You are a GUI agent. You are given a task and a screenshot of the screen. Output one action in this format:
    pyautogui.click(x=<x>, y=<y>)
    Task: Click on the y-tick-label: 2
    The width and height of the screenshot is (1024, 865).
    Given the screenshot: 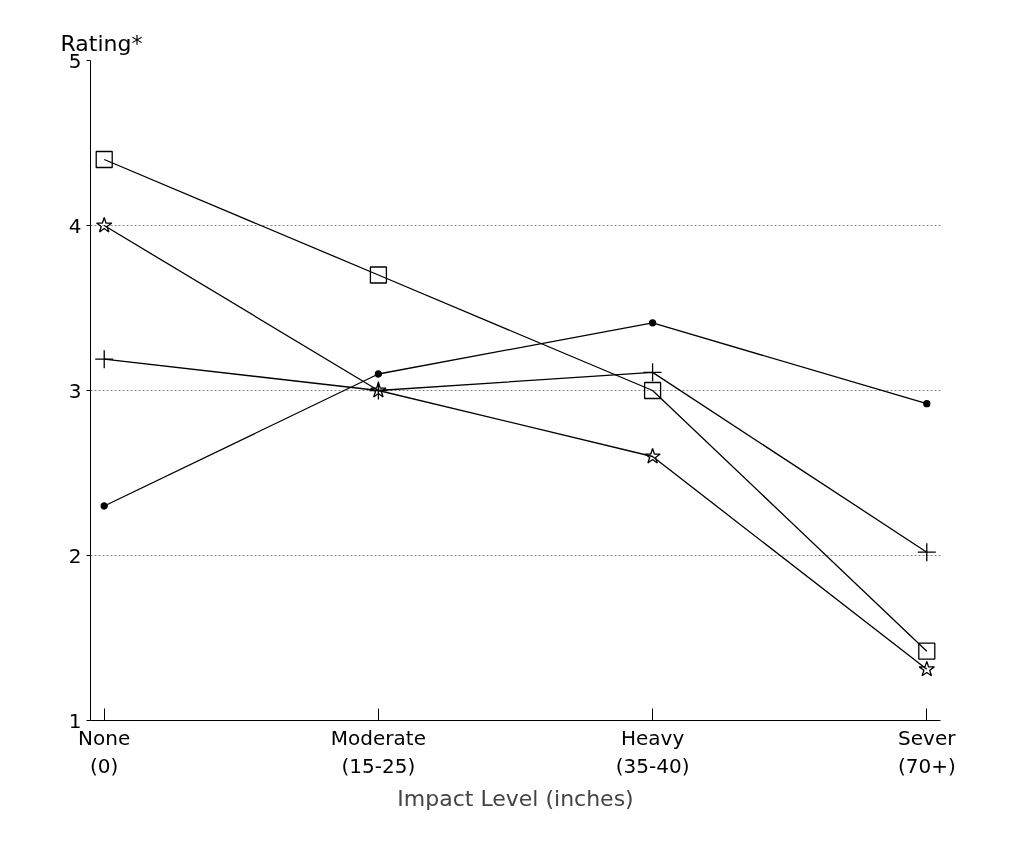 What is the action you would take?
    pyautogui.click(x=75, y=555)
    